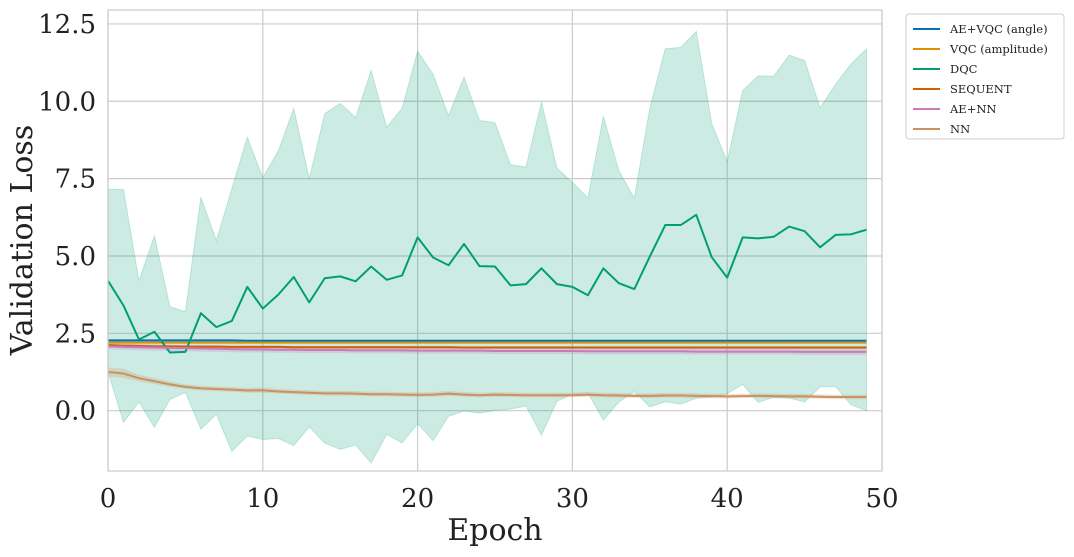 This screenshot has width=1074, height=557. Describe the element at coordinates (67, 25) in the screenshot. I see `y-tick-label: 12.5` at that location.